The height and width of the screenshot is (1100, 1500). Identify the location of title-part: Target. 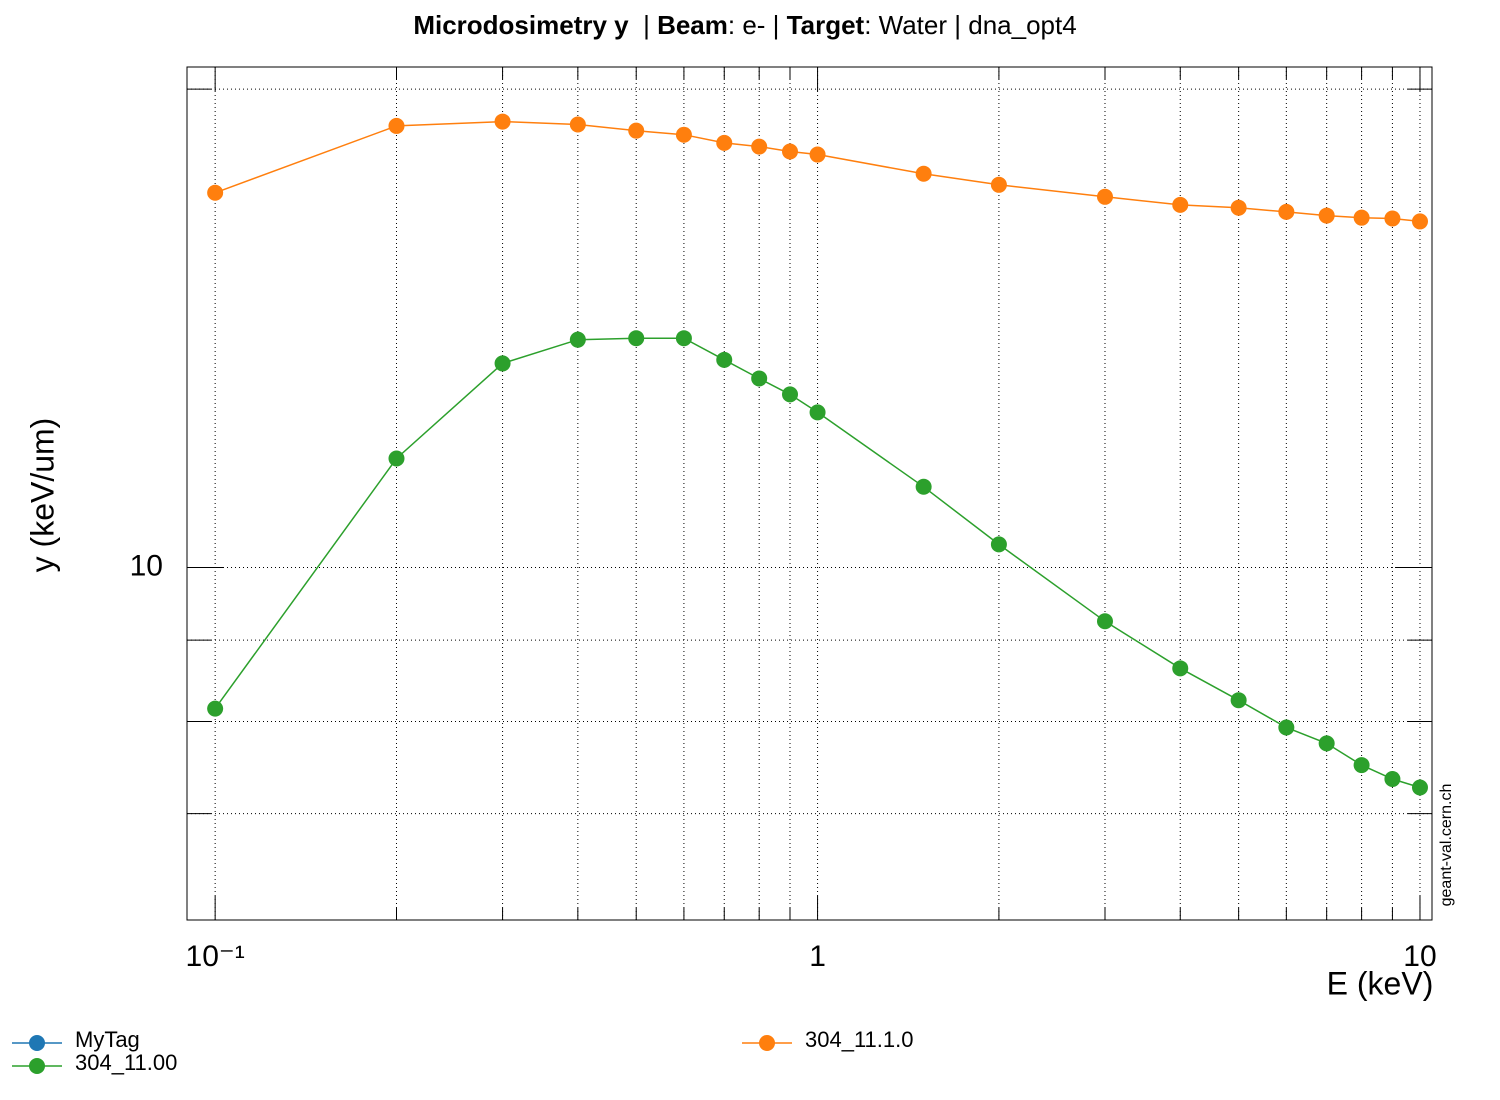
(826, 25).